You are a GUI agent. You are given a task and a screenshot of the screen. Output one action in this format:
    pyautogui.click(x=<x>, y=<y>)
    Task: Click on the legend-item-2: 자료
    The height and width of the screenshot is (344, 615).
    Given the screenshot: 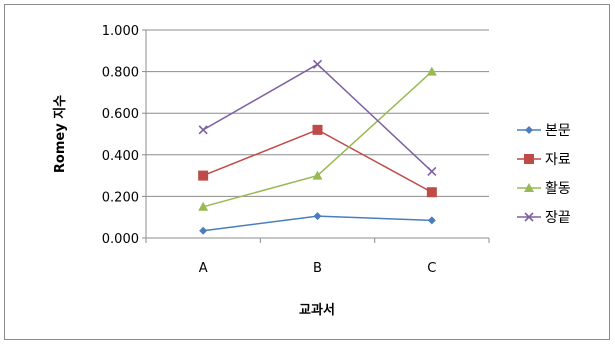 What is the action you would take?
    pyautogui.click(x=544, y=160)
    